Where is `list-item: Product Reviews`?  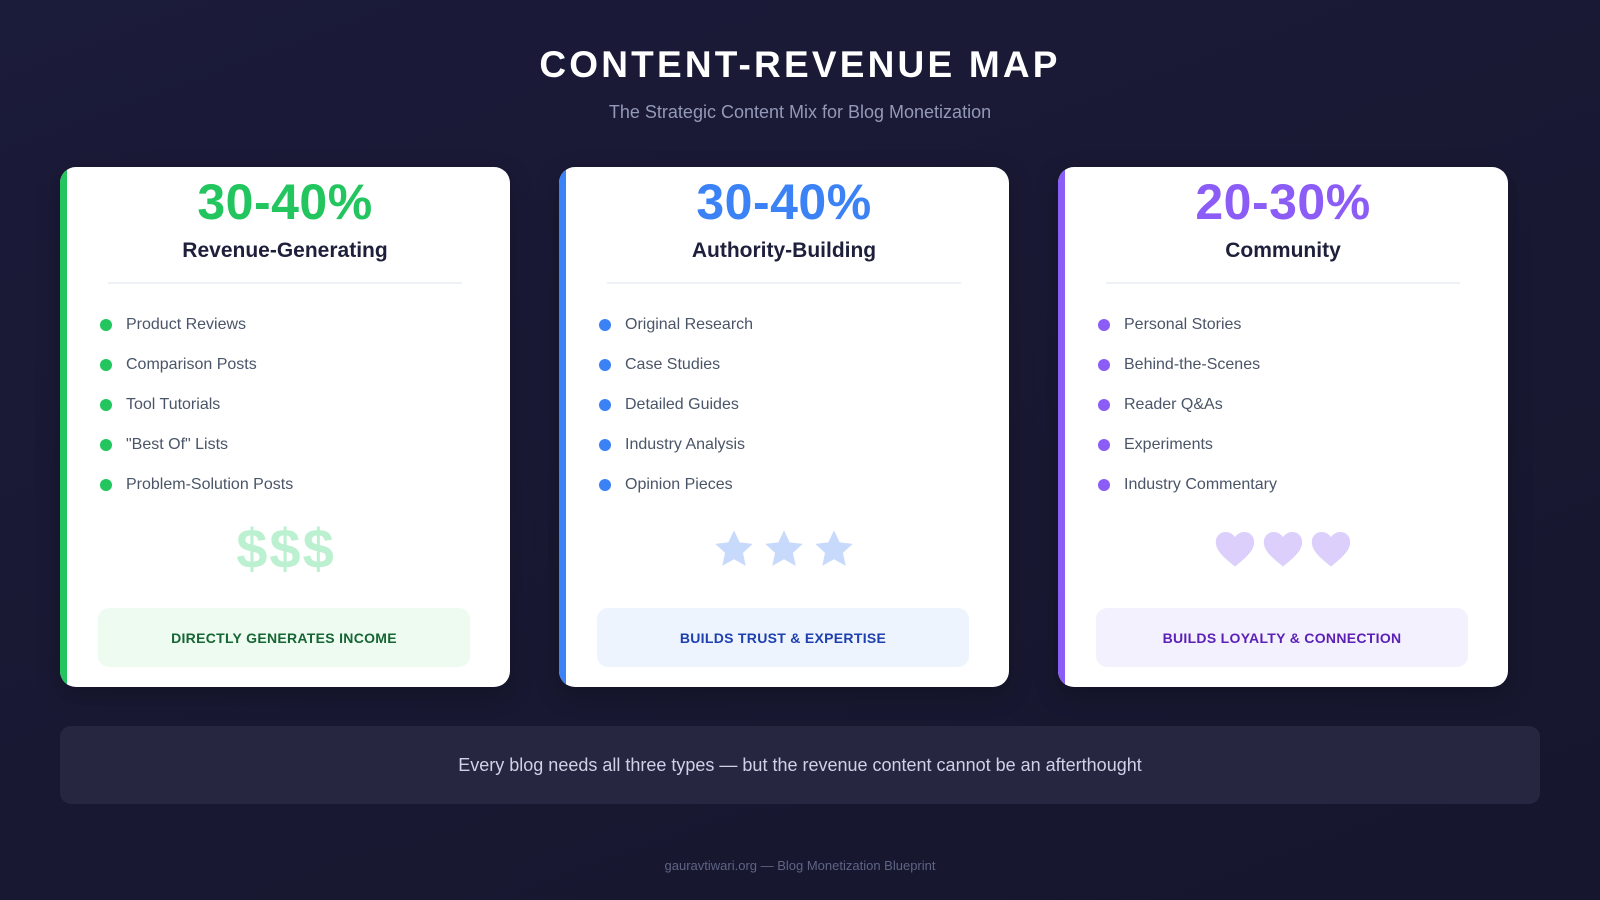
list-item: Product Reviews is located at coordinates (305, 325).